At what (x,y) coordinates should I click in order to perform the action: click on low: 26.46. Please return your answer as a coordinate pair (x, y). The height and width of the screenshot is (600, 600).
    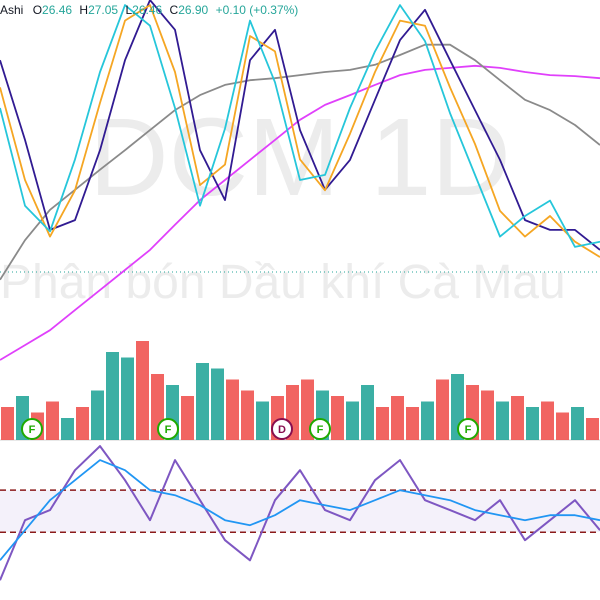
    Looking at the image, I should click on (147, 10).